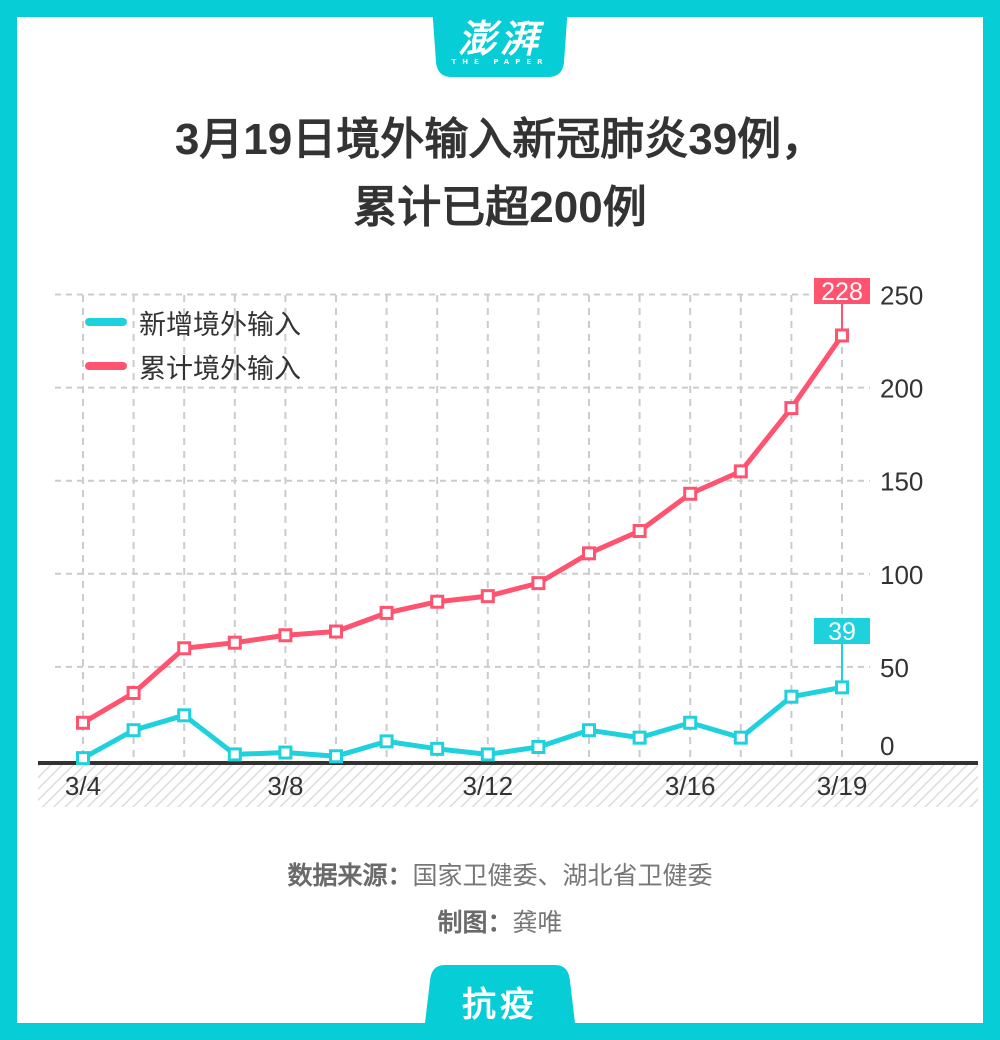 This screenshot has height=1040, width=1000. What do you see at coordinates (487, 786) in the screenshot?
I see `x-tick-label: 3/12` at bounding box center [487, 786].